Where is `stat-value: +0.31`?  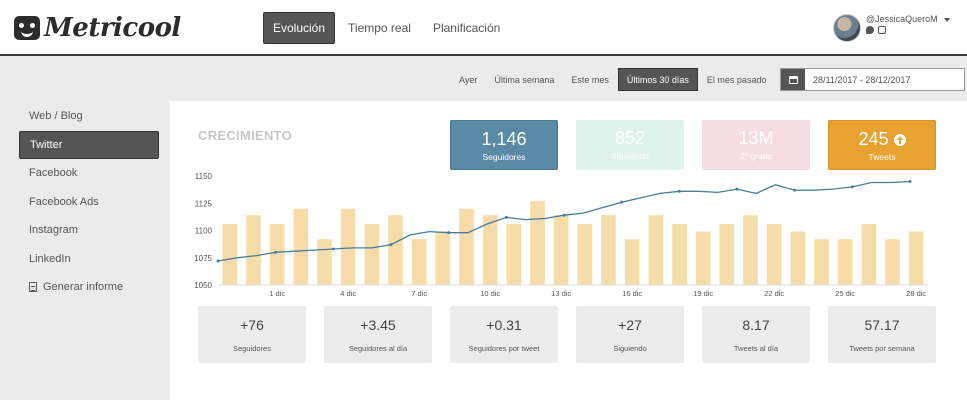 stat-value: +0.31 is located at coordinates (504, 325).